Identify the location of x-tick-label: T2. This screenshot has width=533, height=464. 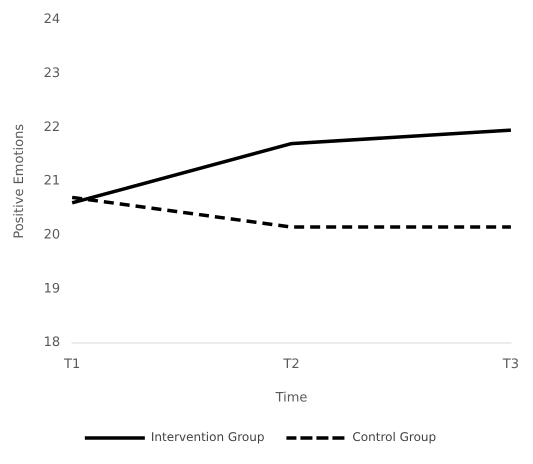
(291, 364).